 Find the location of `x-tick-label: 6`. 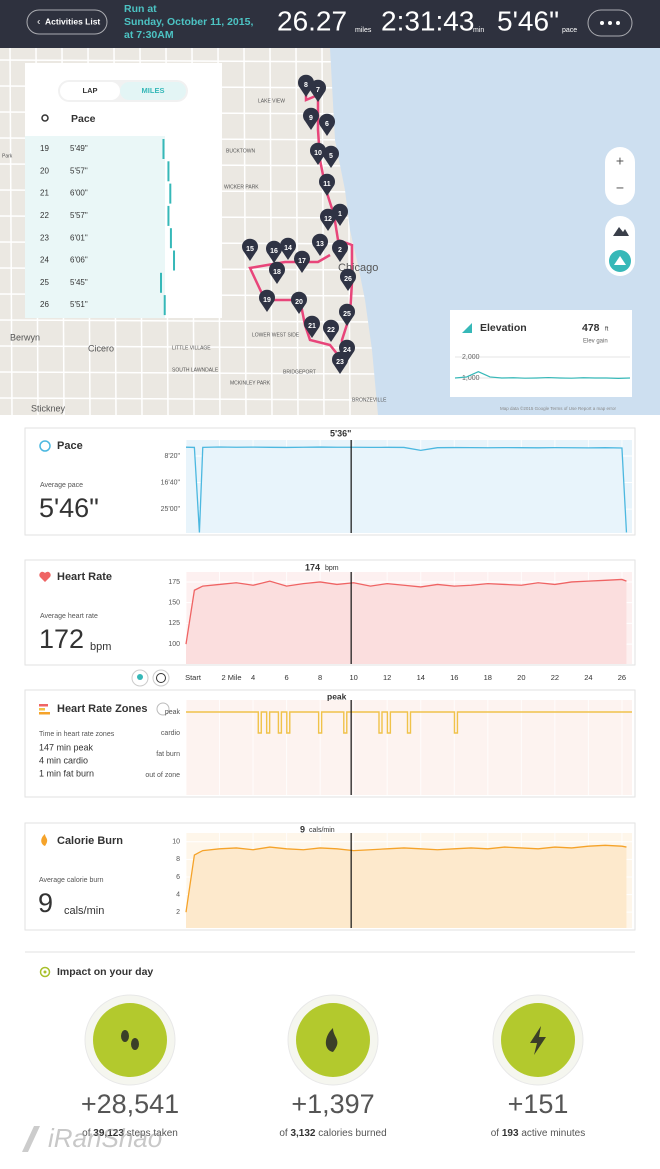

x-tick-label: 6 is located at coordinates (287, 677).